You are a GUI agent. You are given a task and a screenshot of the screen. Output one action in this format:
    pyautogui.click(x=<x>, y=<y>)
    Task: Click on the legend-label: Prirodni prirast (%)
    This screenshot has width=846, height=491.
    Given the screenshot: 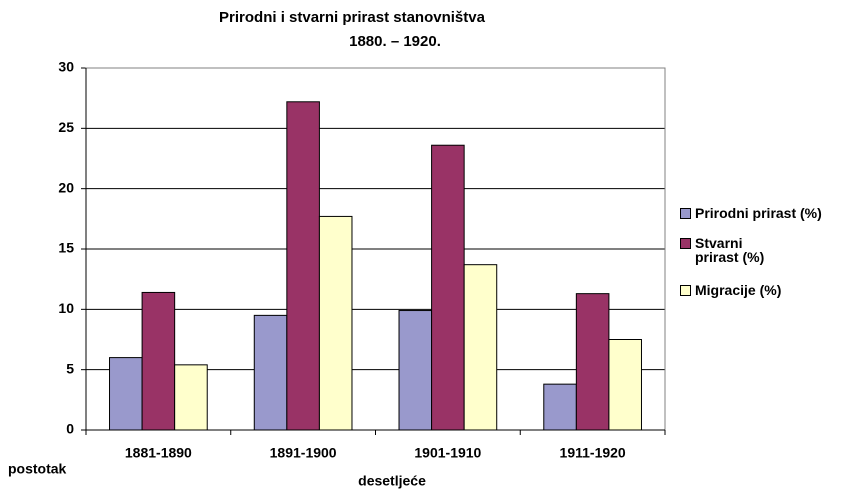 What is the action you would take?
    pyautogui.click(x=758, y=213)
    